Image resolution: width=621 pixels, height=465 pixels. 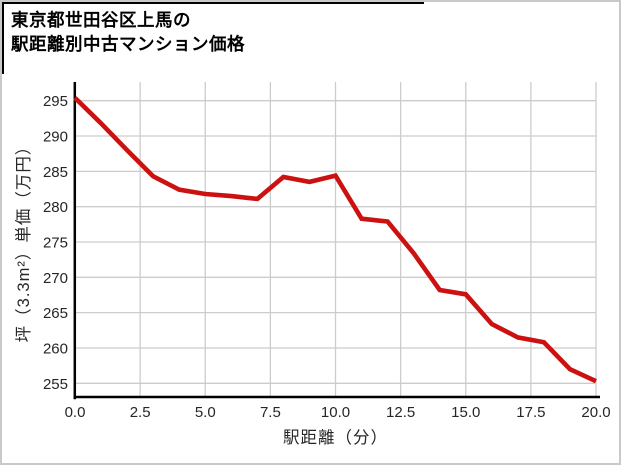 I want to click on y-tick-label: 260, so click(x=55, y=348).